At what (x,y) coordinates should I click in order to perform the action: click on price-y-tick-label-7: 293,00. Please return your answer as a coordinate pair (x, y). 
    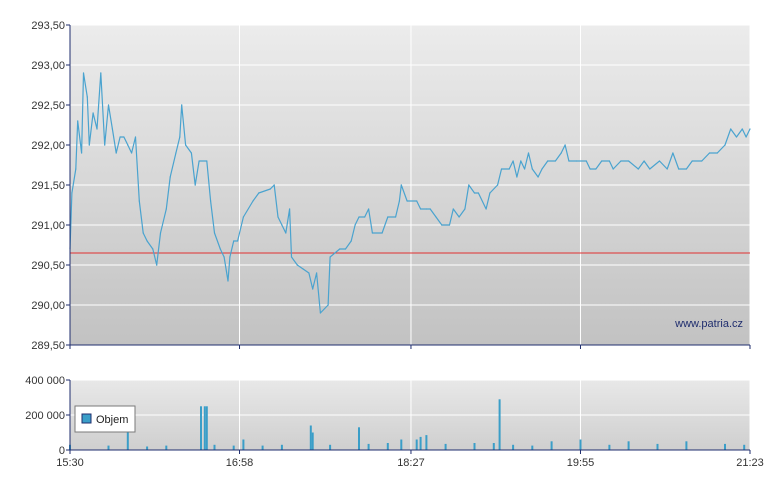
    Looking at the image, I should click on (48, 66).